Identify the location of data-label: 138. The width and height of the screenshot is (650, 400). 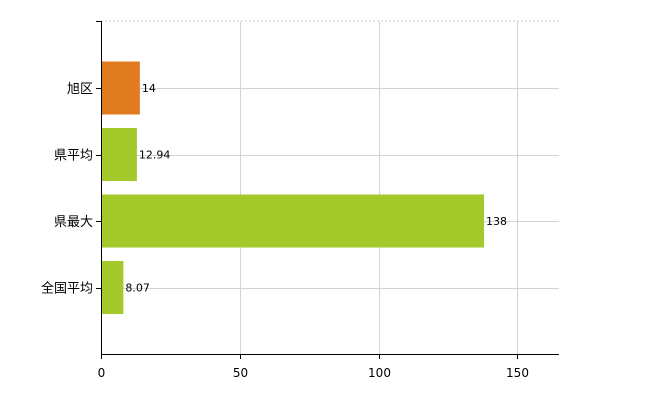
(496, 221).